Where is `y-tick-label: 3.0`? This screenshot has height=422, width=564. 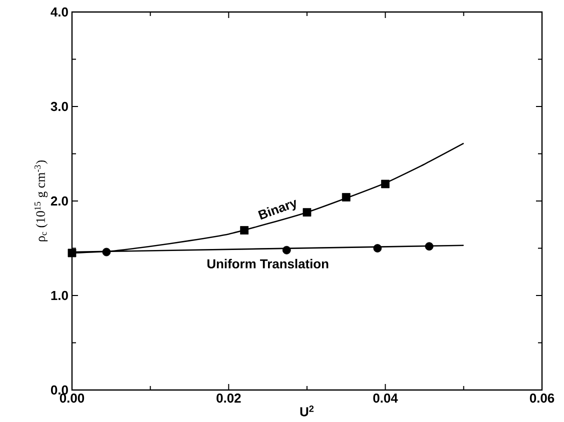
y-tick-label: 3.0 is located at coordinates (59, 107).